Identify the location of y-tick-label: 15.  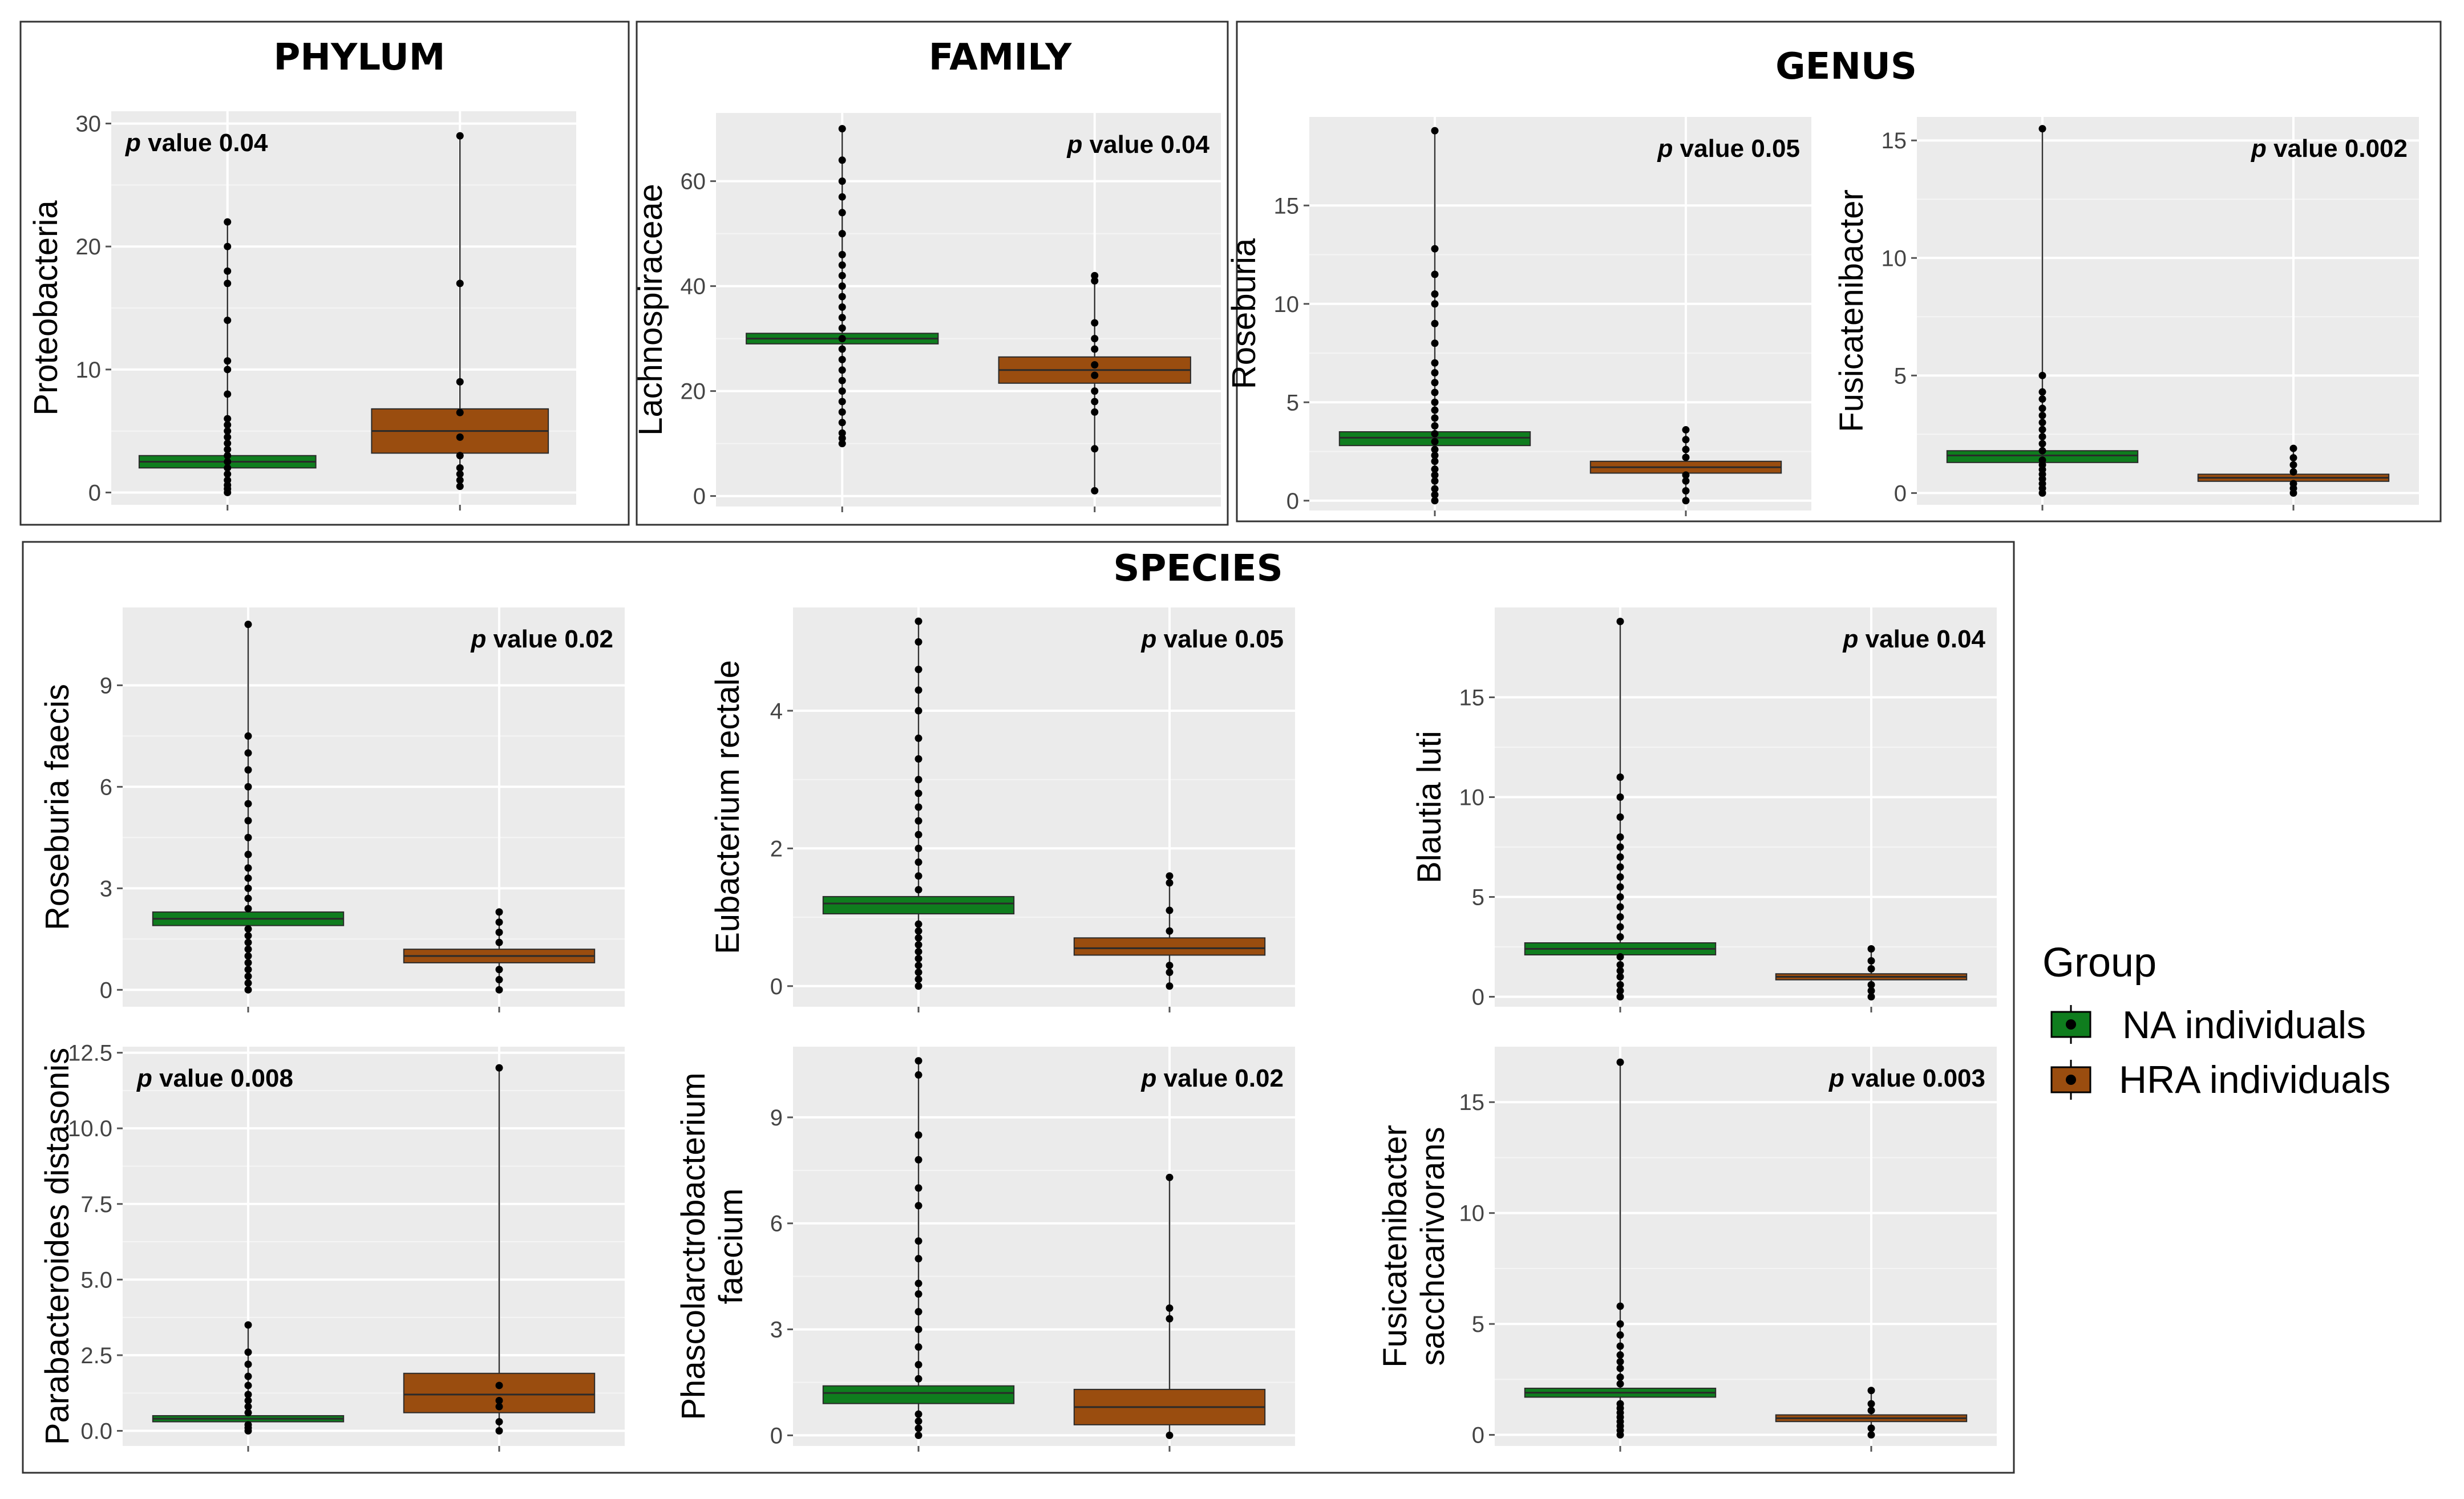
(1287, 206).